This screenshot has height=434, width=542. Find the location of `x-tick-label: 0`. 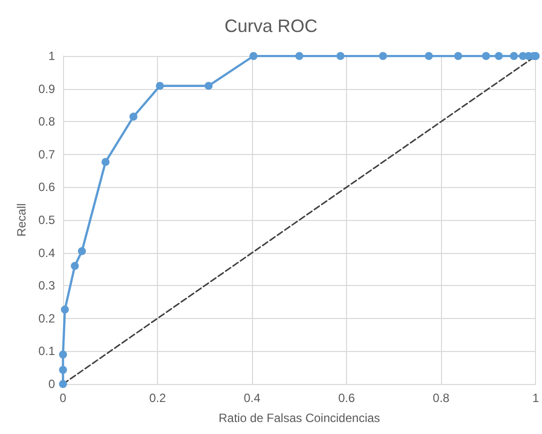

x-tick-label: 0 is located at coordinates (63, 398).